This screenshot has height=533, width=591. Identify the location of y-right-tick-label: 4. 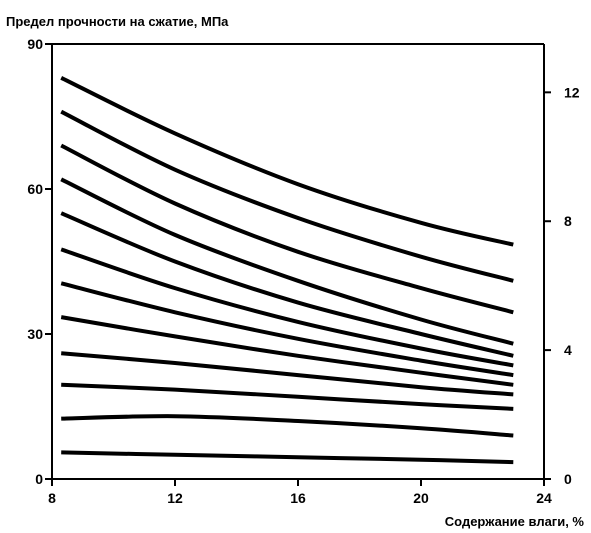
(568, 350).